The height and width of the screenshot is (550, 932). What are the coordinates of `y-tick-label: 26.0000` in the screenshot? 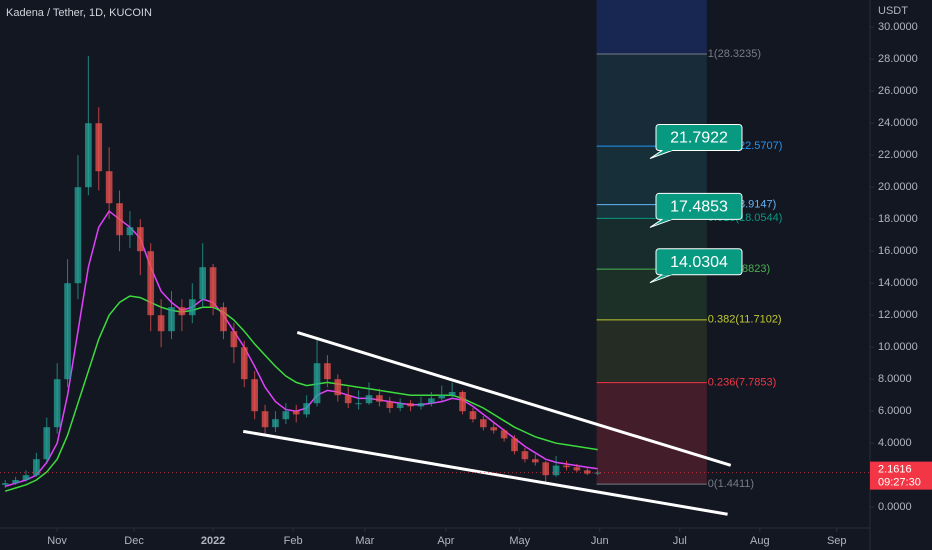 It's located at (898, 91).